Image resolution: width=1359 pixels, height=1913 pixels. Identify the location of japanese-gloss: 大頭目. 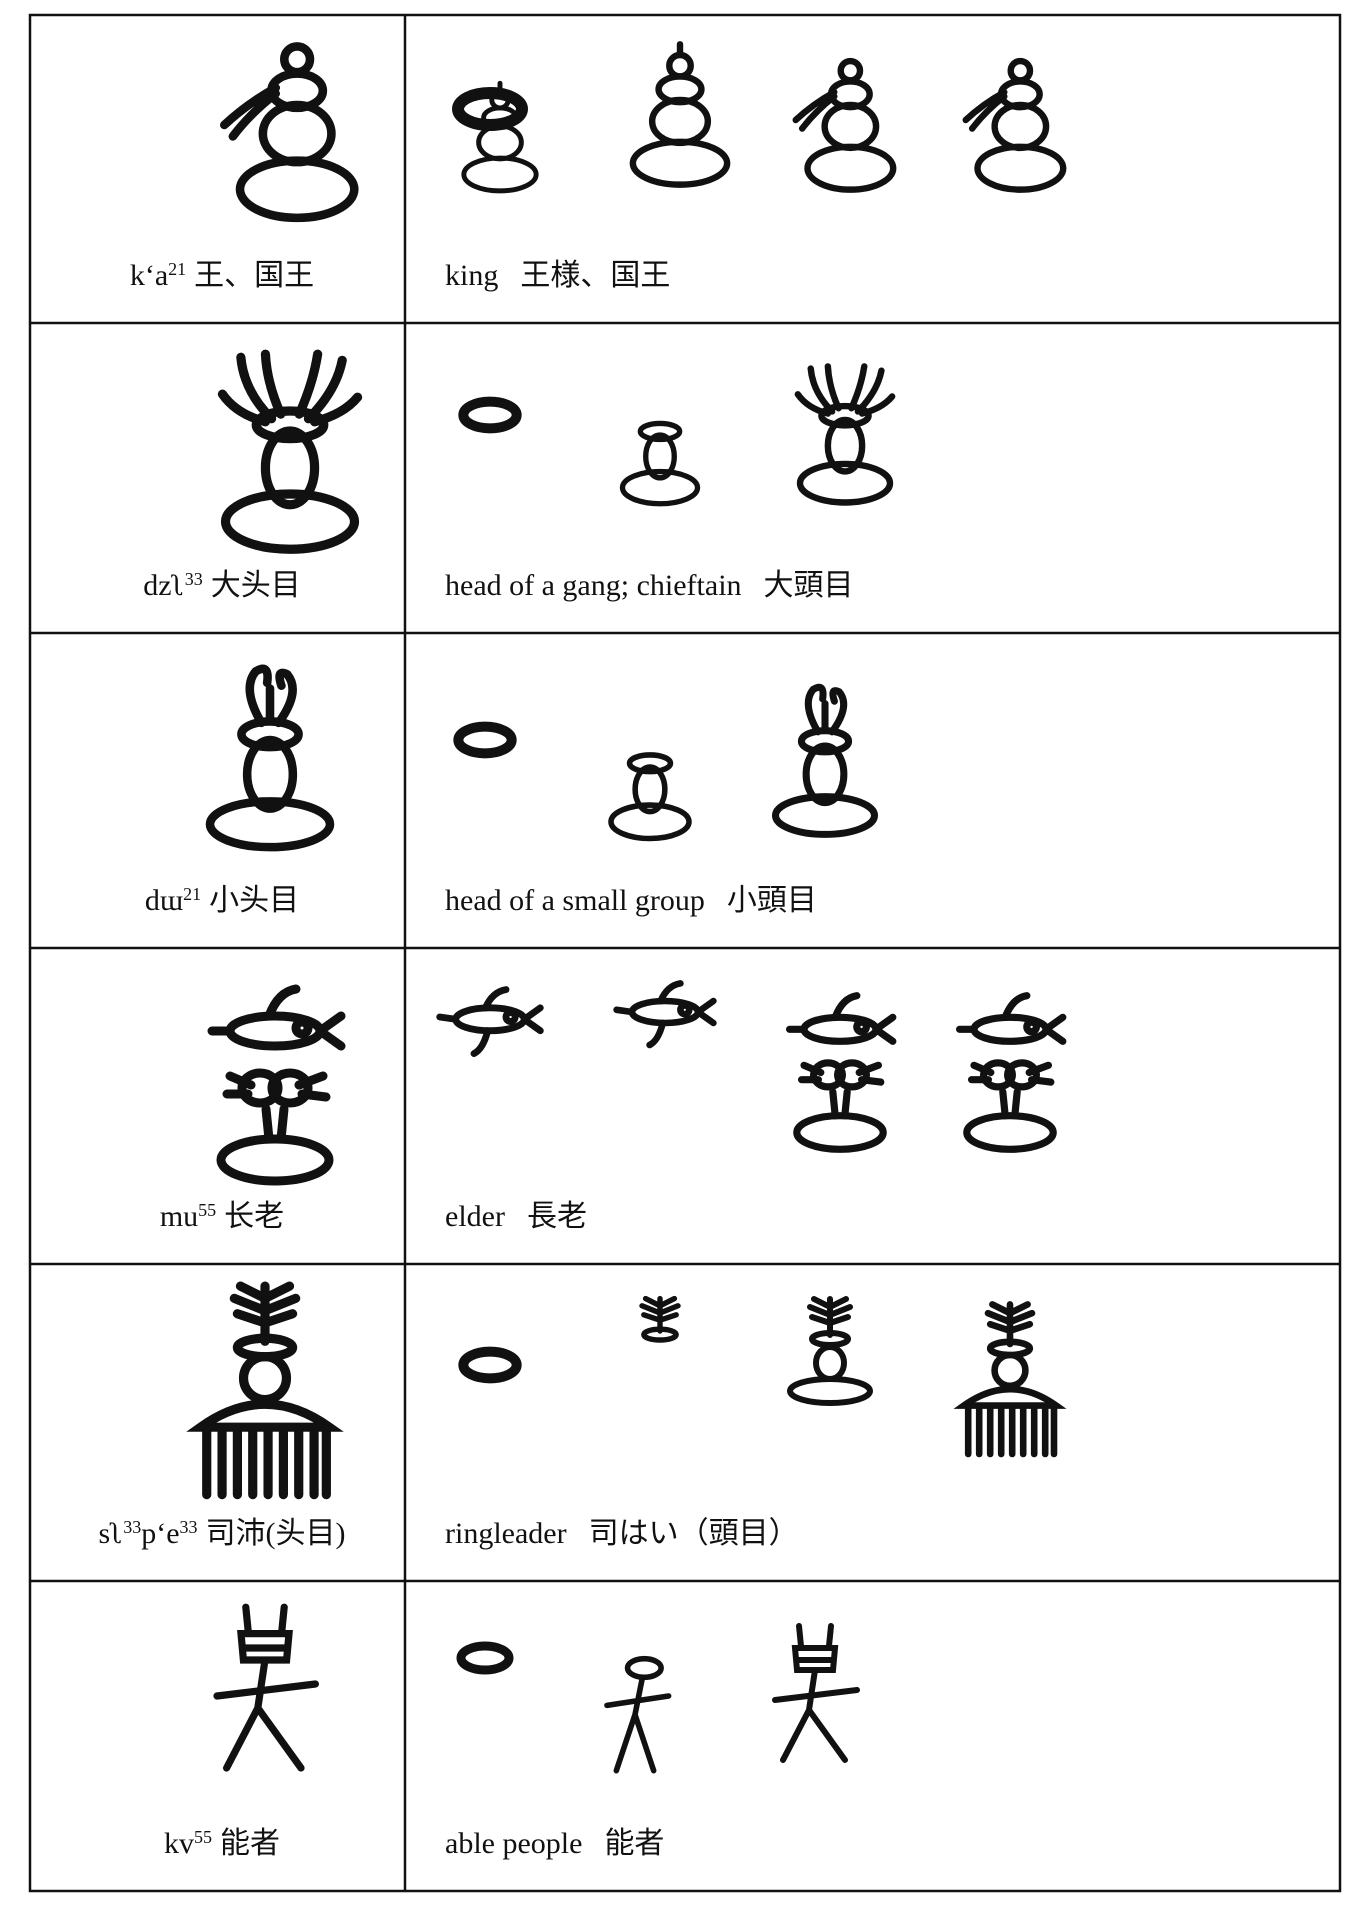
(809, 585).